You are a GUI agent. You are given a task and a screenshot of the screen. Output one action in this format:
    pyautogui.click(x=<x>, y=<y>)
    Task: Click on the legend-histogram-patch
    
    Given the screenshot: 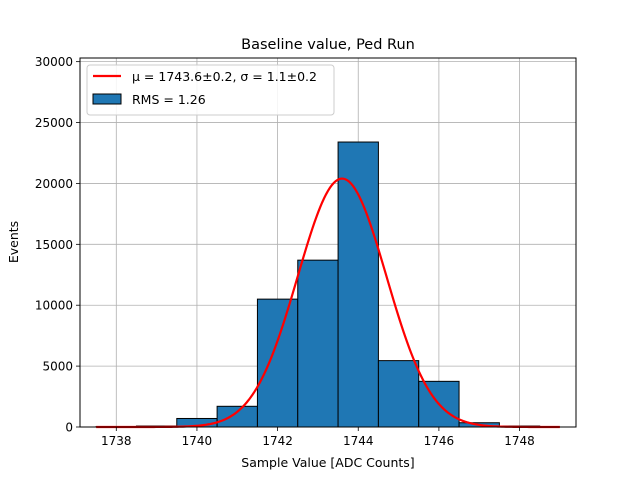 What is the action you would take?
    pyautogui.click(x=107, y=99)
    